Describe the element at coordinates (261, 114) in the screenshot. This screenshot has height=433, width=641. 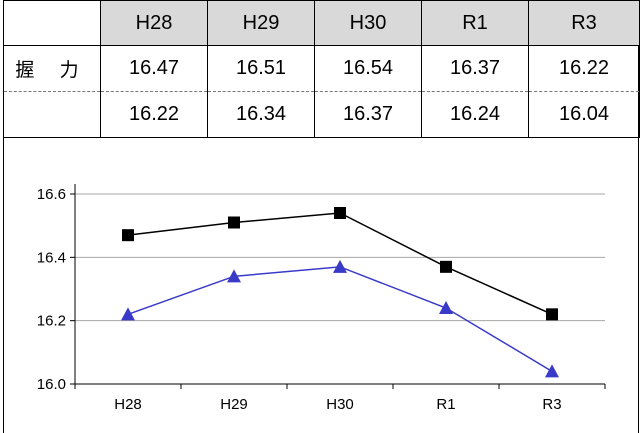
I see `cell-row2-h29: 16.34` at that location.